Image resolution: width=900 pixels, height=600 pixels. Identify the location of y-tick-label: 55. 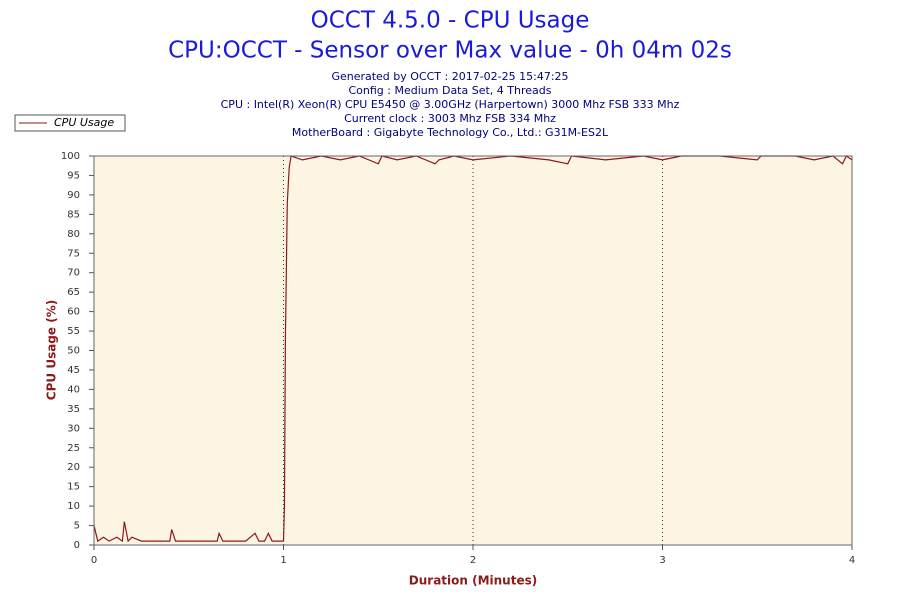
(73, 331).